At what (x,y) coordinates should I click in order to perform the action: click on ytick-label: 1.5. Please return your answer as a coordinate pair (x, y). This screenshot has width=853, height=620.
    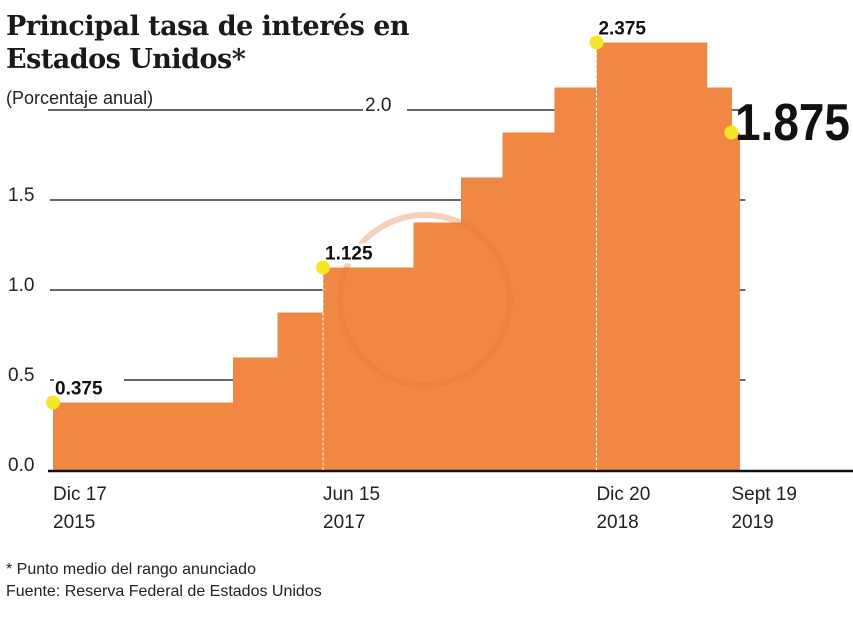
    Looking at the image, I should click on (21, 195).